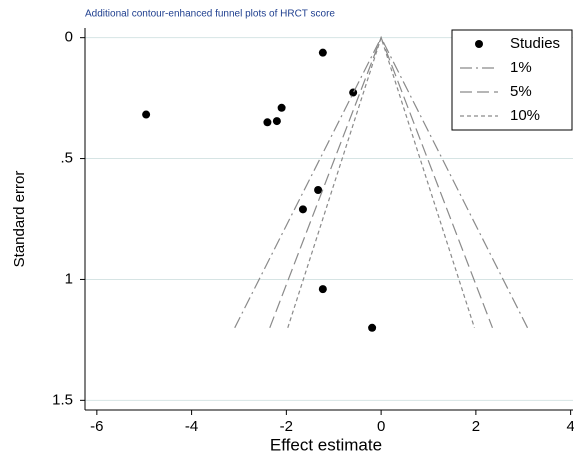 The height and width of the screenshot is (457, 574). What do you see at coordinates (476, 426) in the screenshot?
I see `x-tick-label: 2` at bounding box center [476, 426].